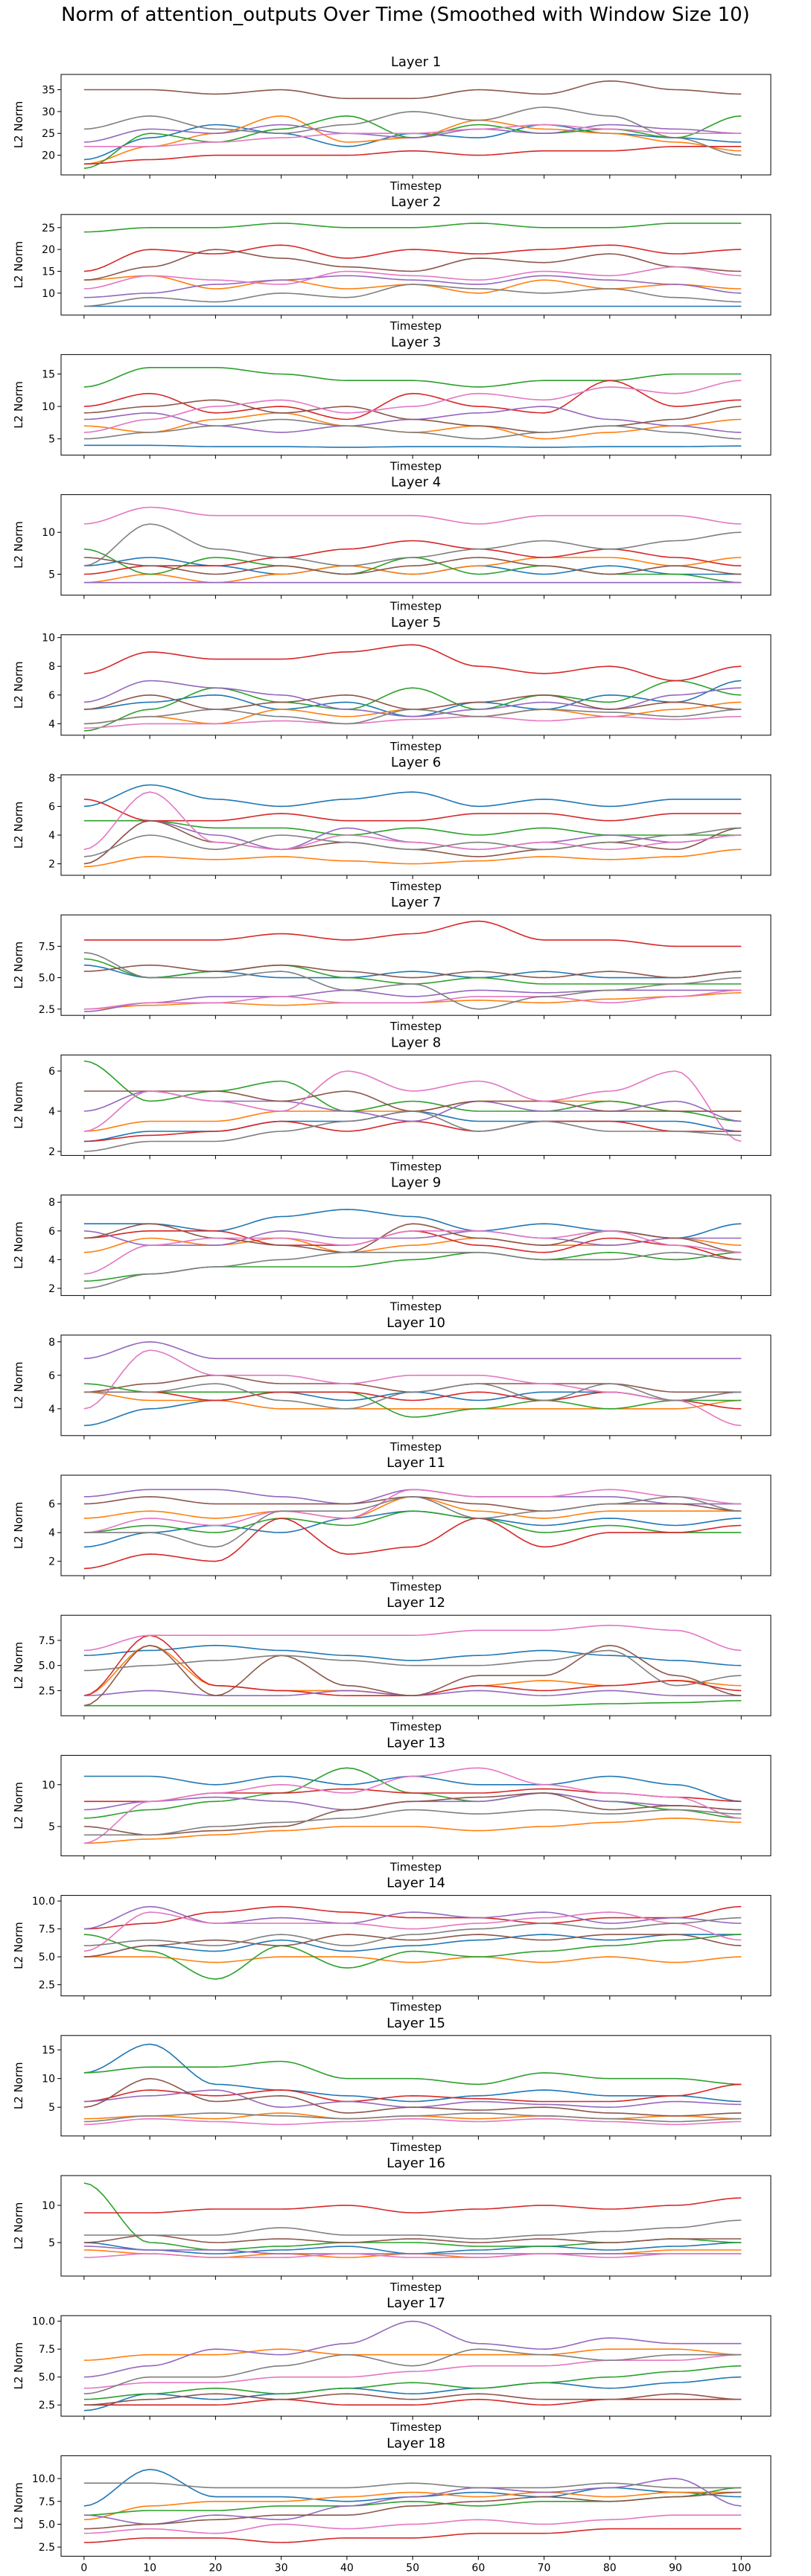 Image resolution: width=811 pixels, height=2576 pixels. What do you see at coordinates (347, 2568) in the screenshot?
I see `x-tick-label: 40` at bounding box center [347, 2568].